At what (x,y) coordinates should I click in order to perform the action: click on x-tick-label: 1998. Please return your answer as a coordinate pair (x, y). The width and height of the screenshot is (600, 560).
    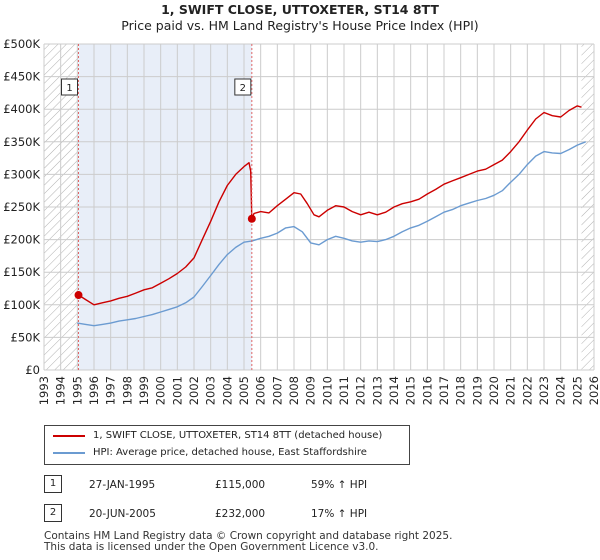
    Looking at the image, I should click on (127, 390).